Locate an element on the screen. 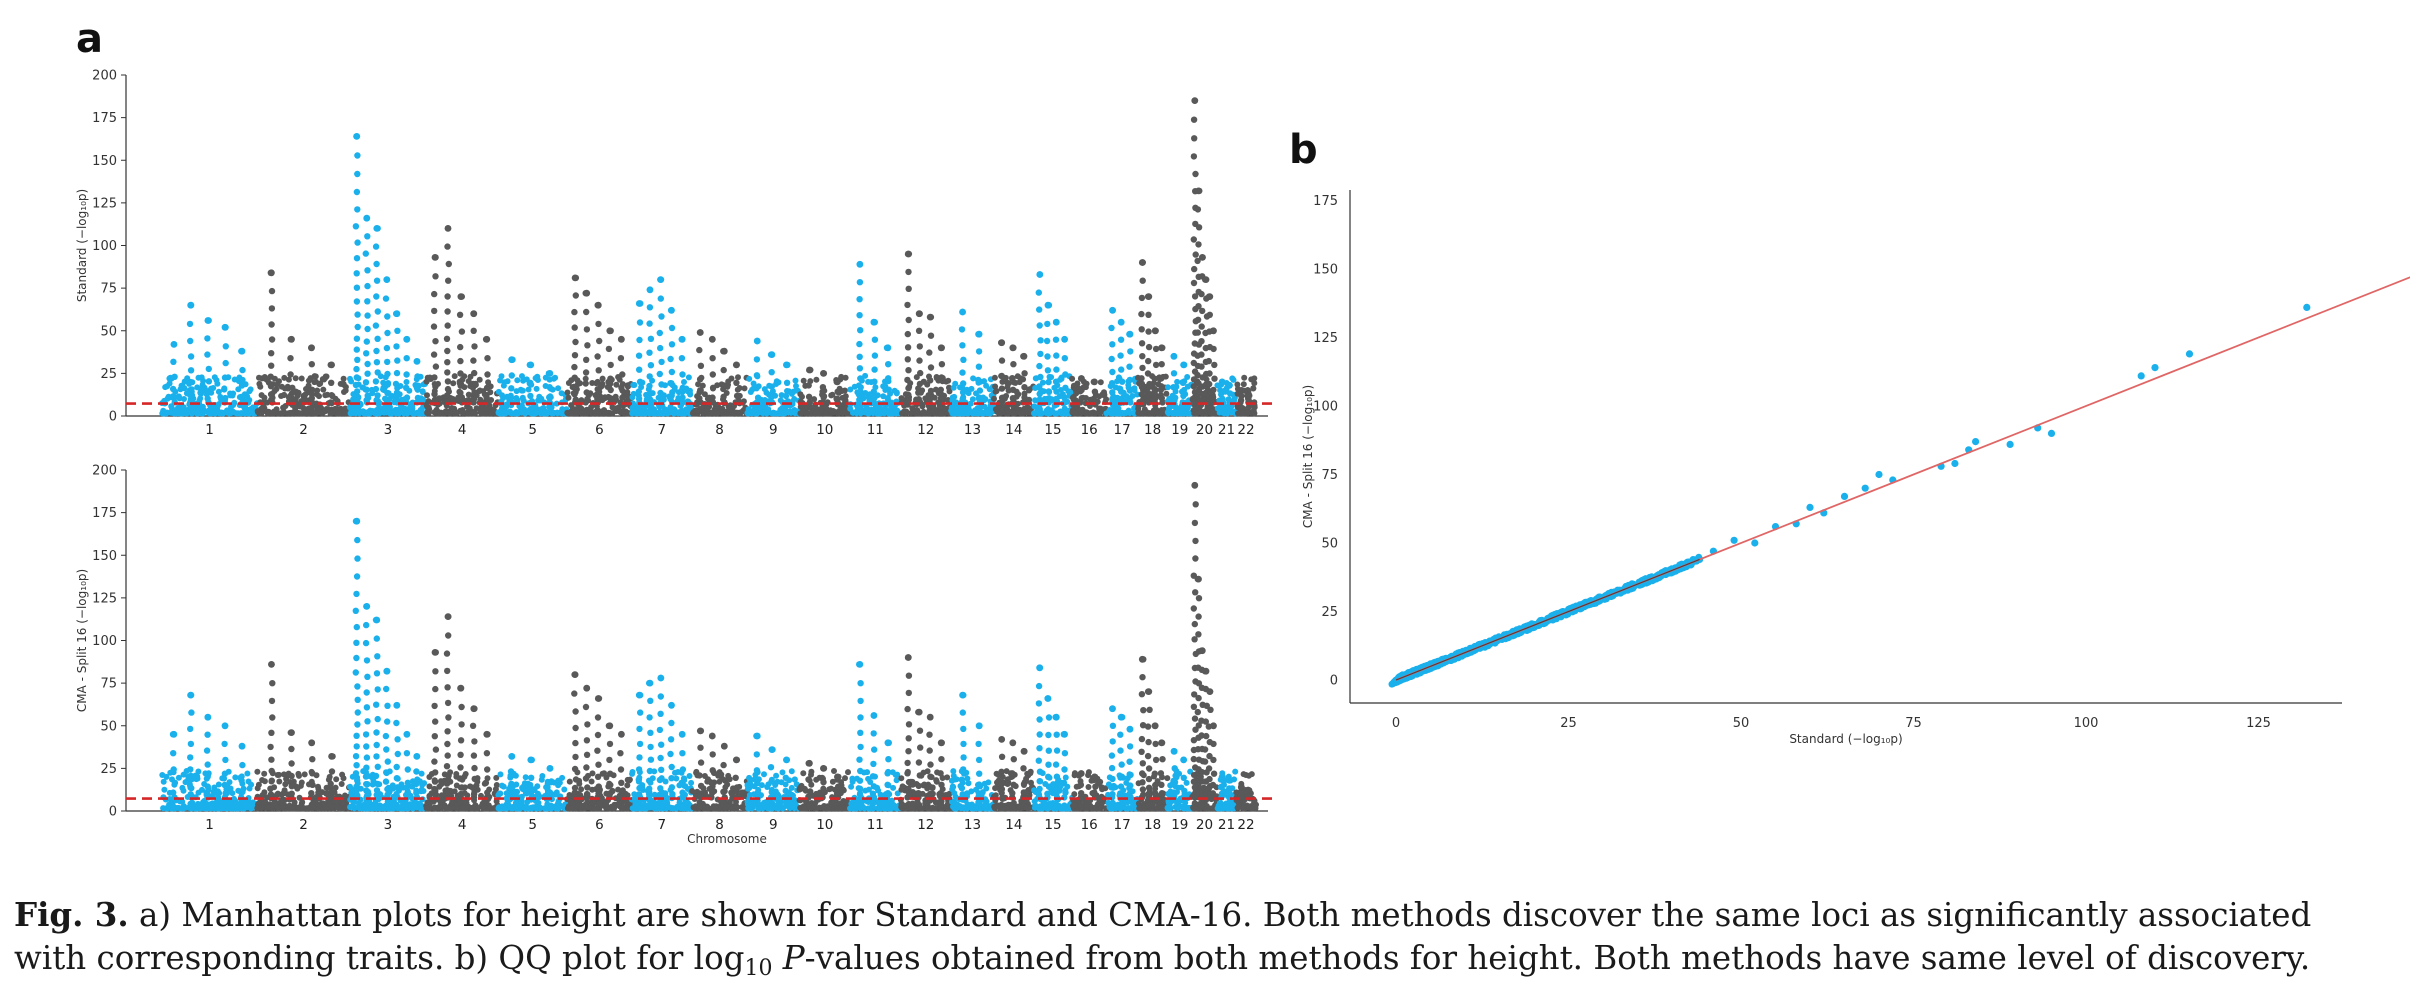 This screenshot has height=994, width=2410. chromosome-tick-label: 15 is located at coordinates (1052, 430).